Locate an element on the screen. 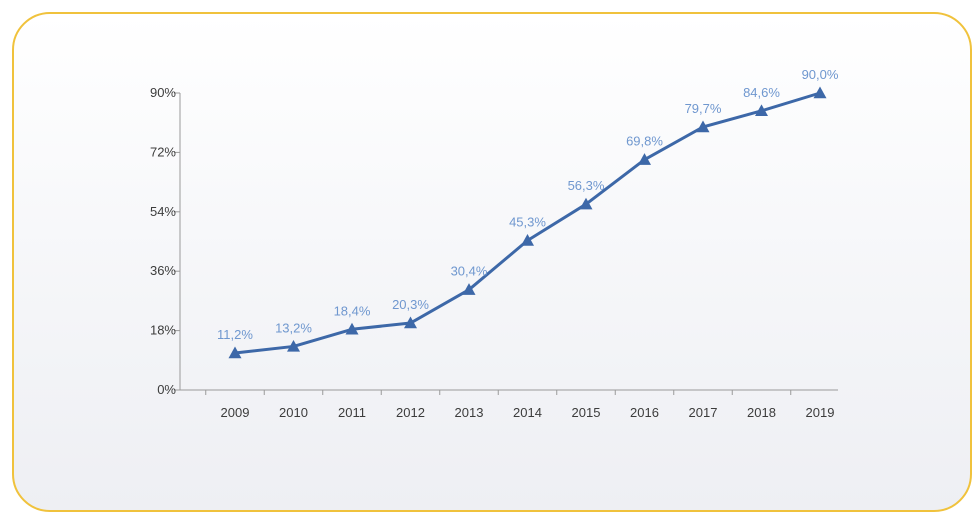  x-tick-label: 2013 is located at coordinates (469, 412).